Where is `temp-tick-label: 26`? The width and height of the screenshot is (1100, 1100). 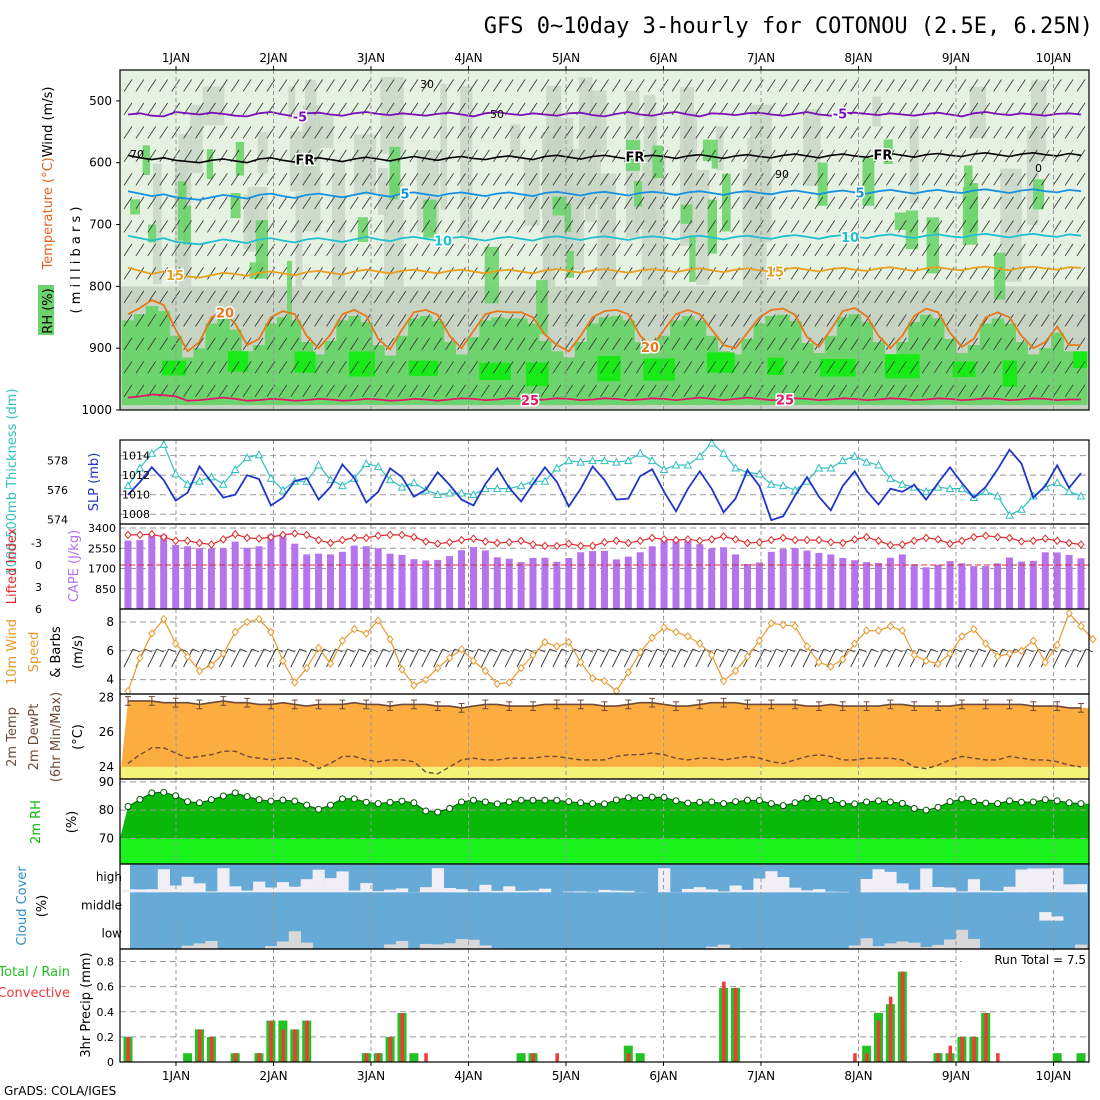
temp-tick-label: 26 is located at coordinates (106, 732).